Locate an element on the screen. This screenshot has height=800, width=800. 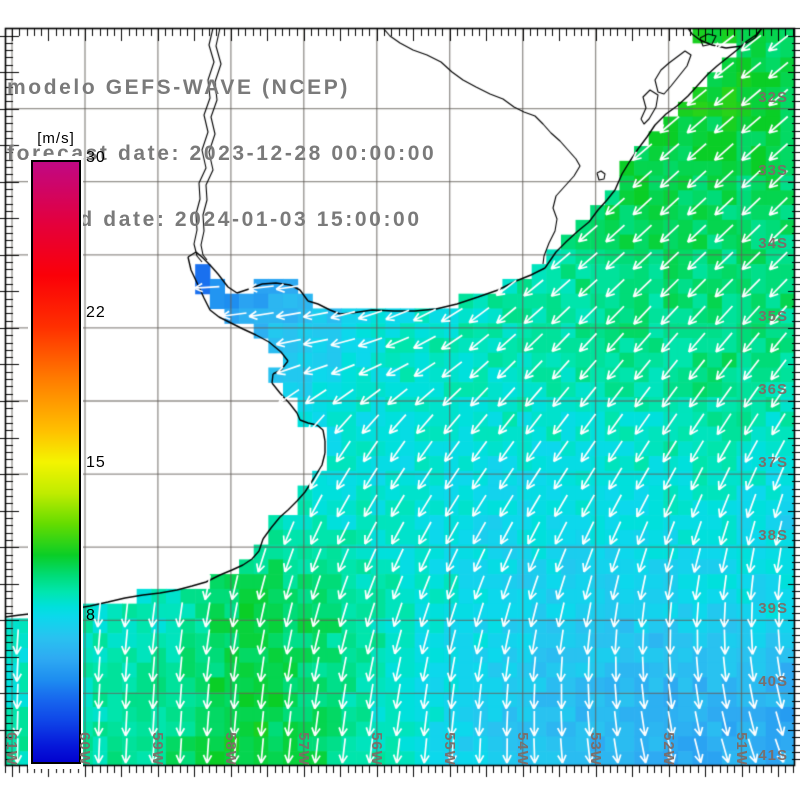
colorbar-tick-label: 30 is located at coordinates (96, 157).